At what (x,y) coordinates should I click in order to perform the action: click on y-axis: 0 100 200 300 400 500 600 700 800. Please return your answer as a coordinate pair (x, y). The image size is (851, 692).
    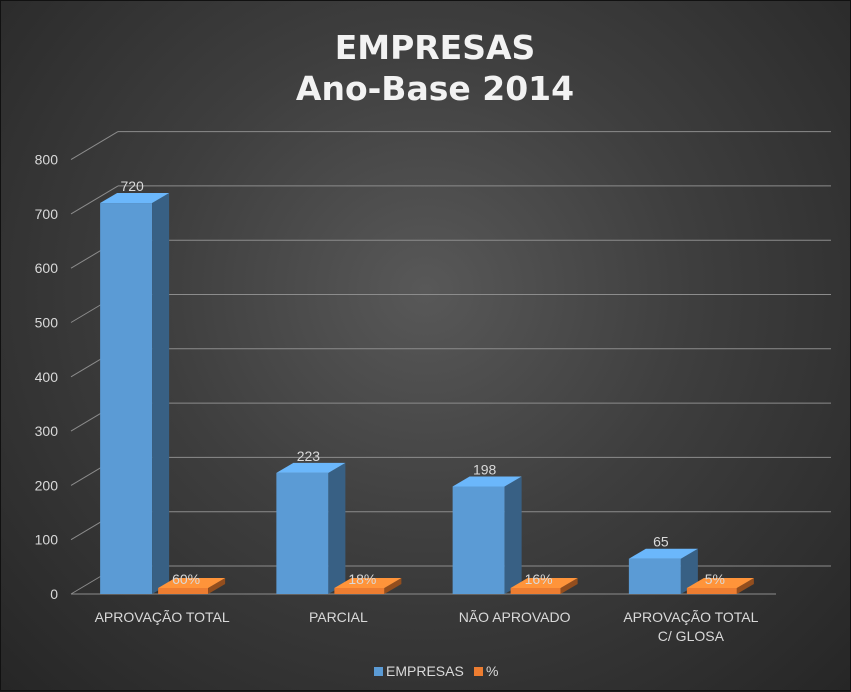
    Looking at the image, I should click on (47, 377).